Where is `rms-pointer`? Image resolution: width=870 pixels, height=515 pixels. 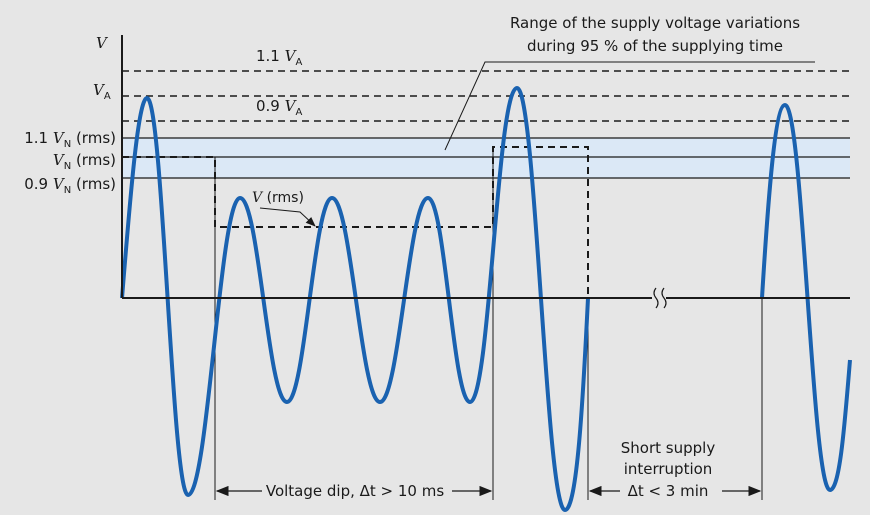 rms-pointer is located at coordinates (287, 217).